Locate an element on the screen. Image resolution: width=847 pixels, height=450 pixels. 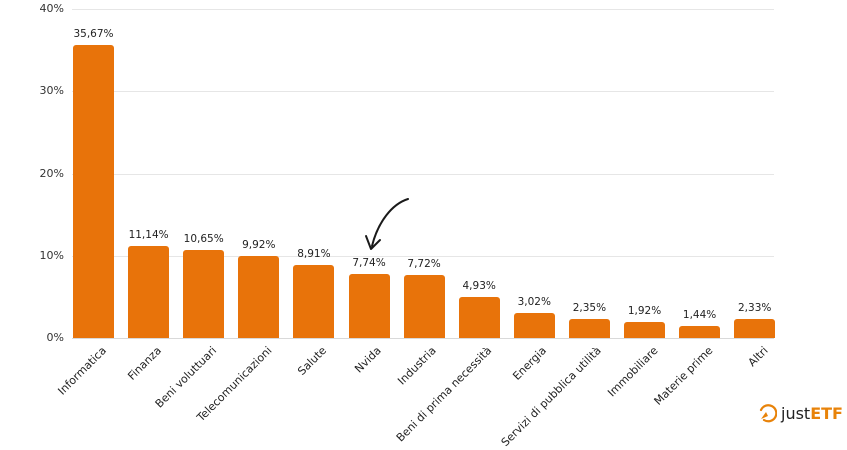
bar-value-label: 7,74% is located at coordinates (369, 263).